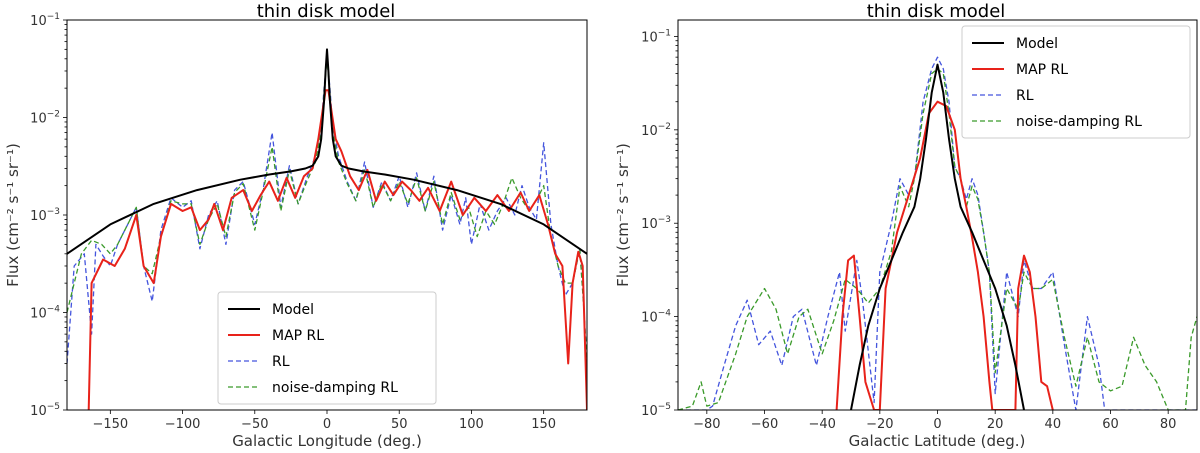 The width and height of the screenshot is (1200, 453). What do you see at coordinates (936, 11) in the screenshot?
I see `panel-right-title: thin disk model` at bounding box center [936, 11].